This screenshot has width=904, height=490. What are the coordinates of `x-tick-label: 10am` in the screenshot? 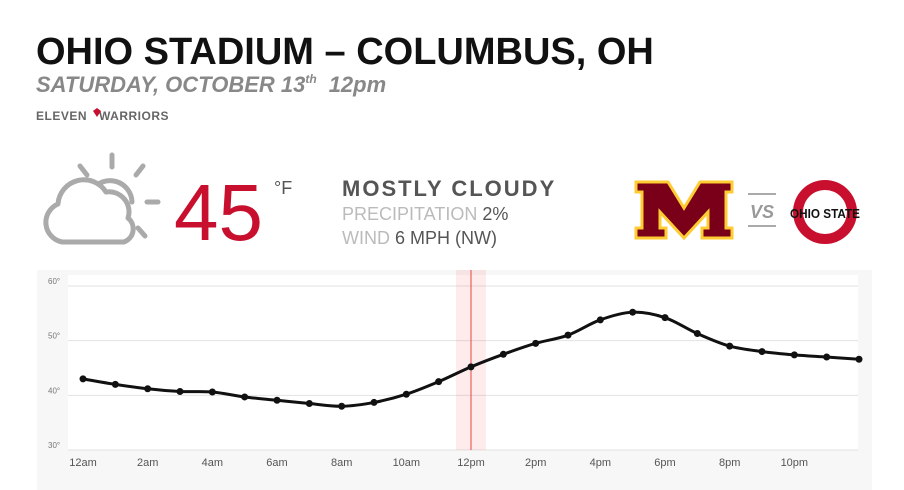 It's located at (407, 463).